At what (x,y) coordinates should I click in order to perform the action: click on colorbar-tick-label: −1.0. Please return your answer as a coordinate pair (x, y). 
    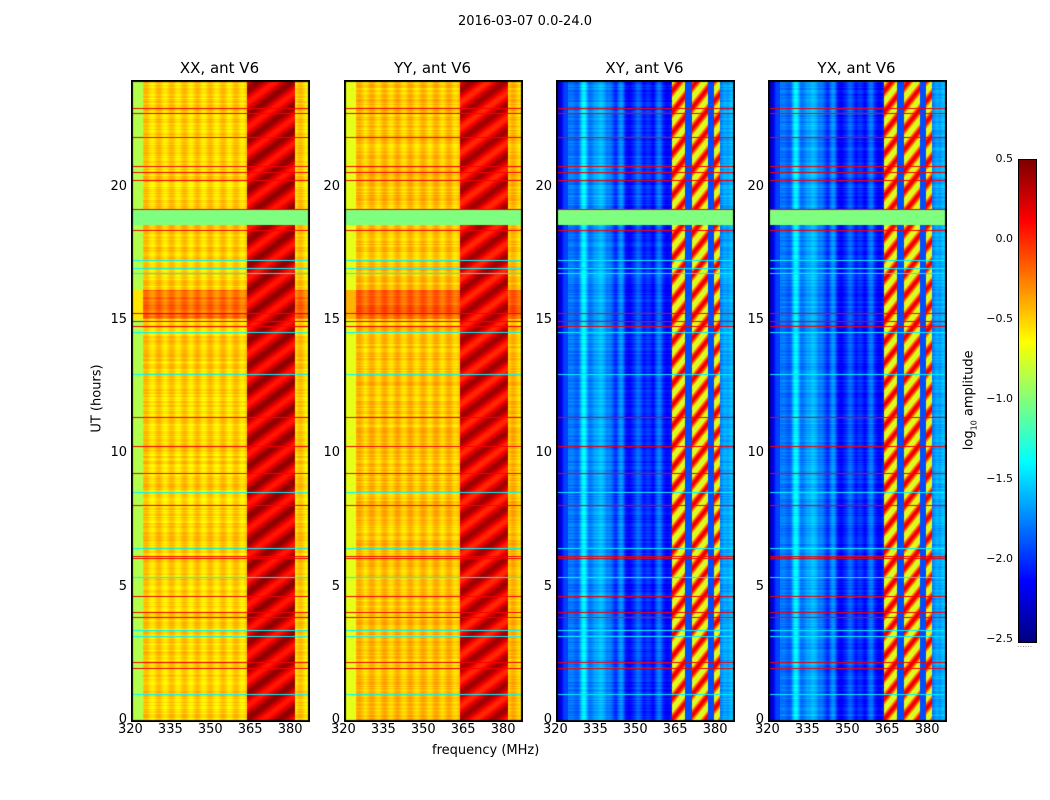
    Looking at the image, I should click on (999, 398).